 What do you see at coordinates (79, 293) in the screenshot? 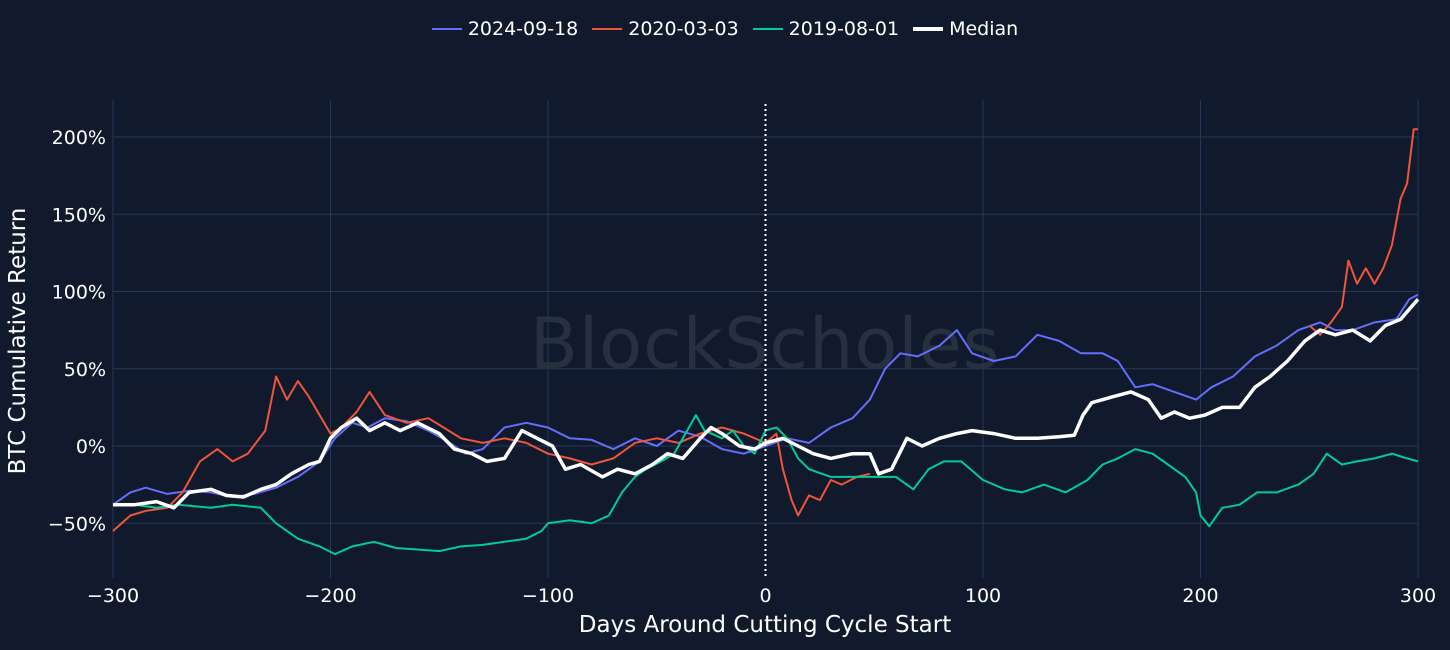
I see `y-tick-label: 100%` at bounding box center [79, 293].